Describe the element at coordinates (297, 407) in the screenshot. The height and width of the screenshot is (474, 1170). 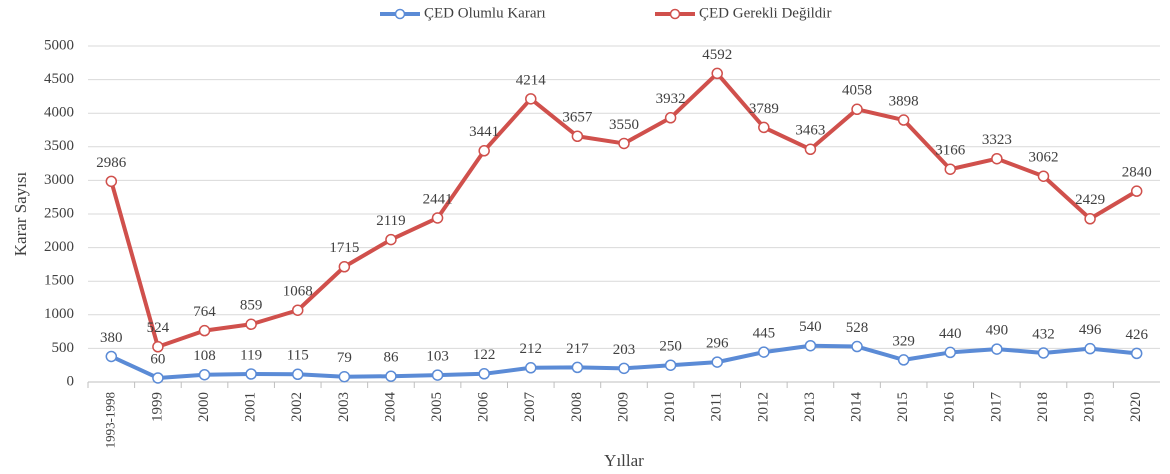
I see `x-tick-label: 2002` at that location.